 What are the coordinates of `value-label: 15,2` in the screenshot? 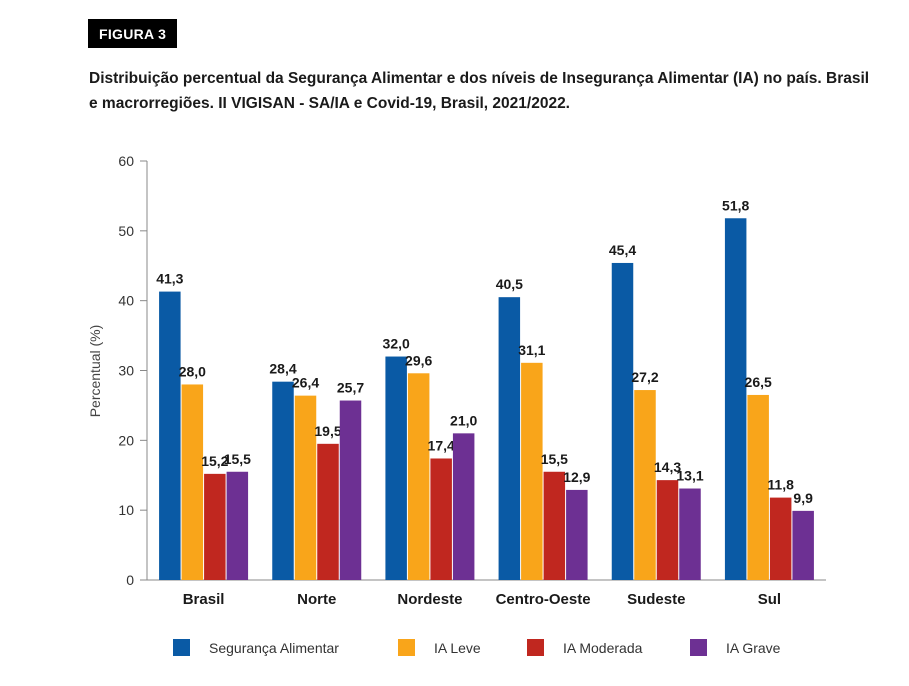 It's located at (214, 461).